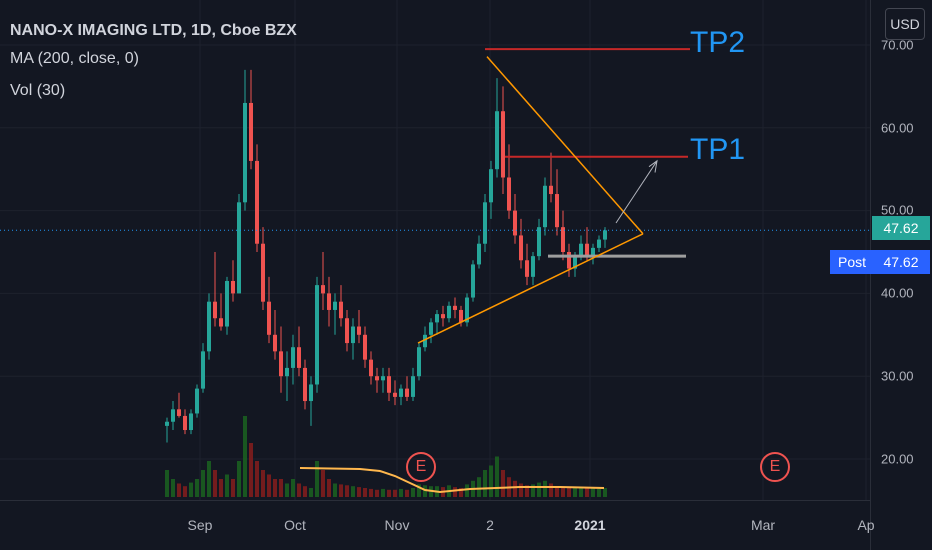  What do you see at coordinates (897, 210) in the screenshot?
I see `price-tick: 50.00` at bounding box center [897, 210].